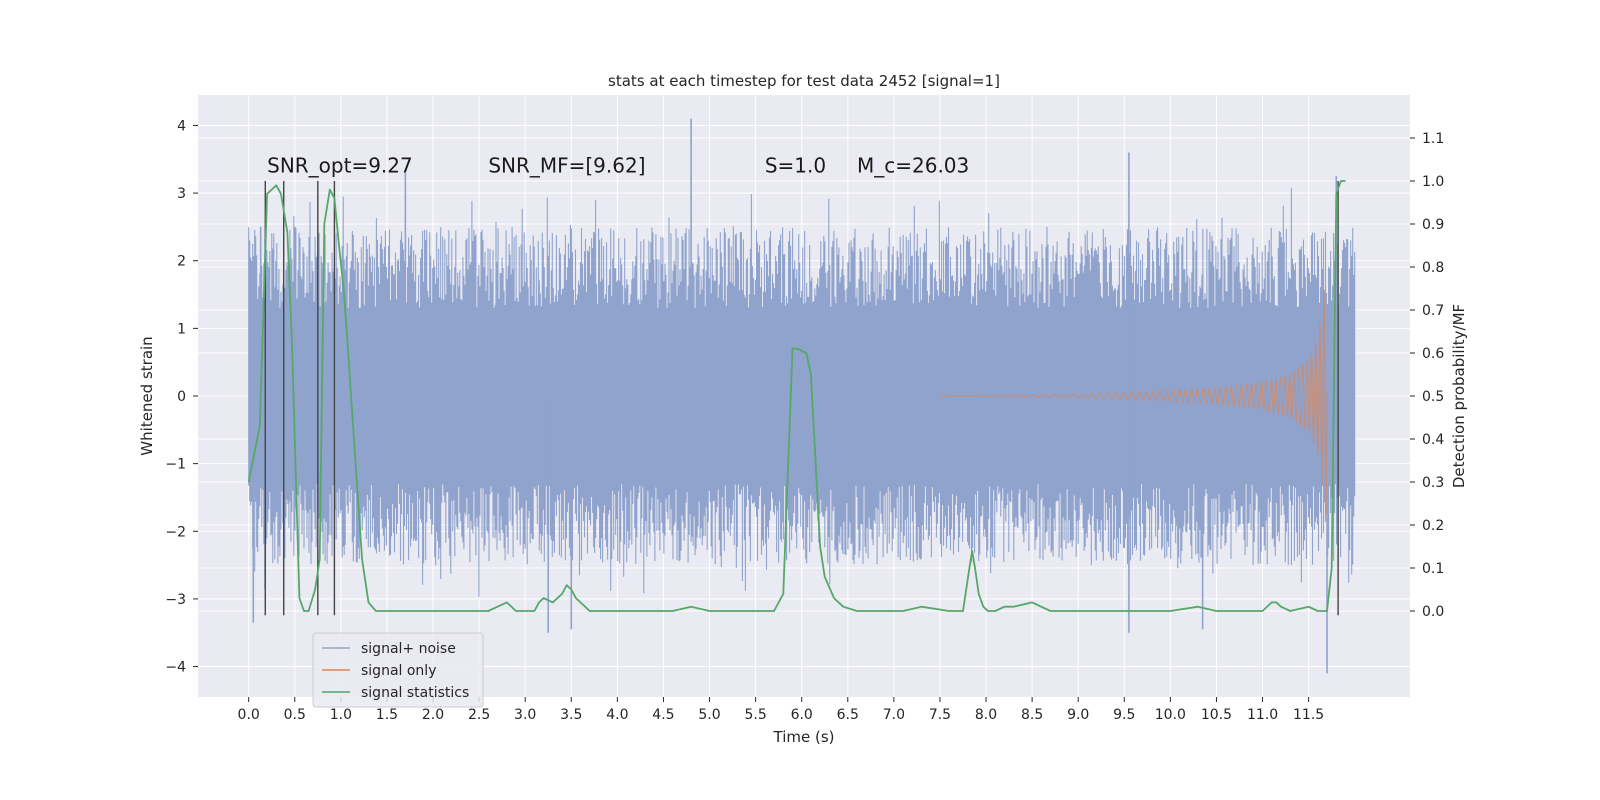  I want to click on x-tick-label: 6.5, so click(848, 715).